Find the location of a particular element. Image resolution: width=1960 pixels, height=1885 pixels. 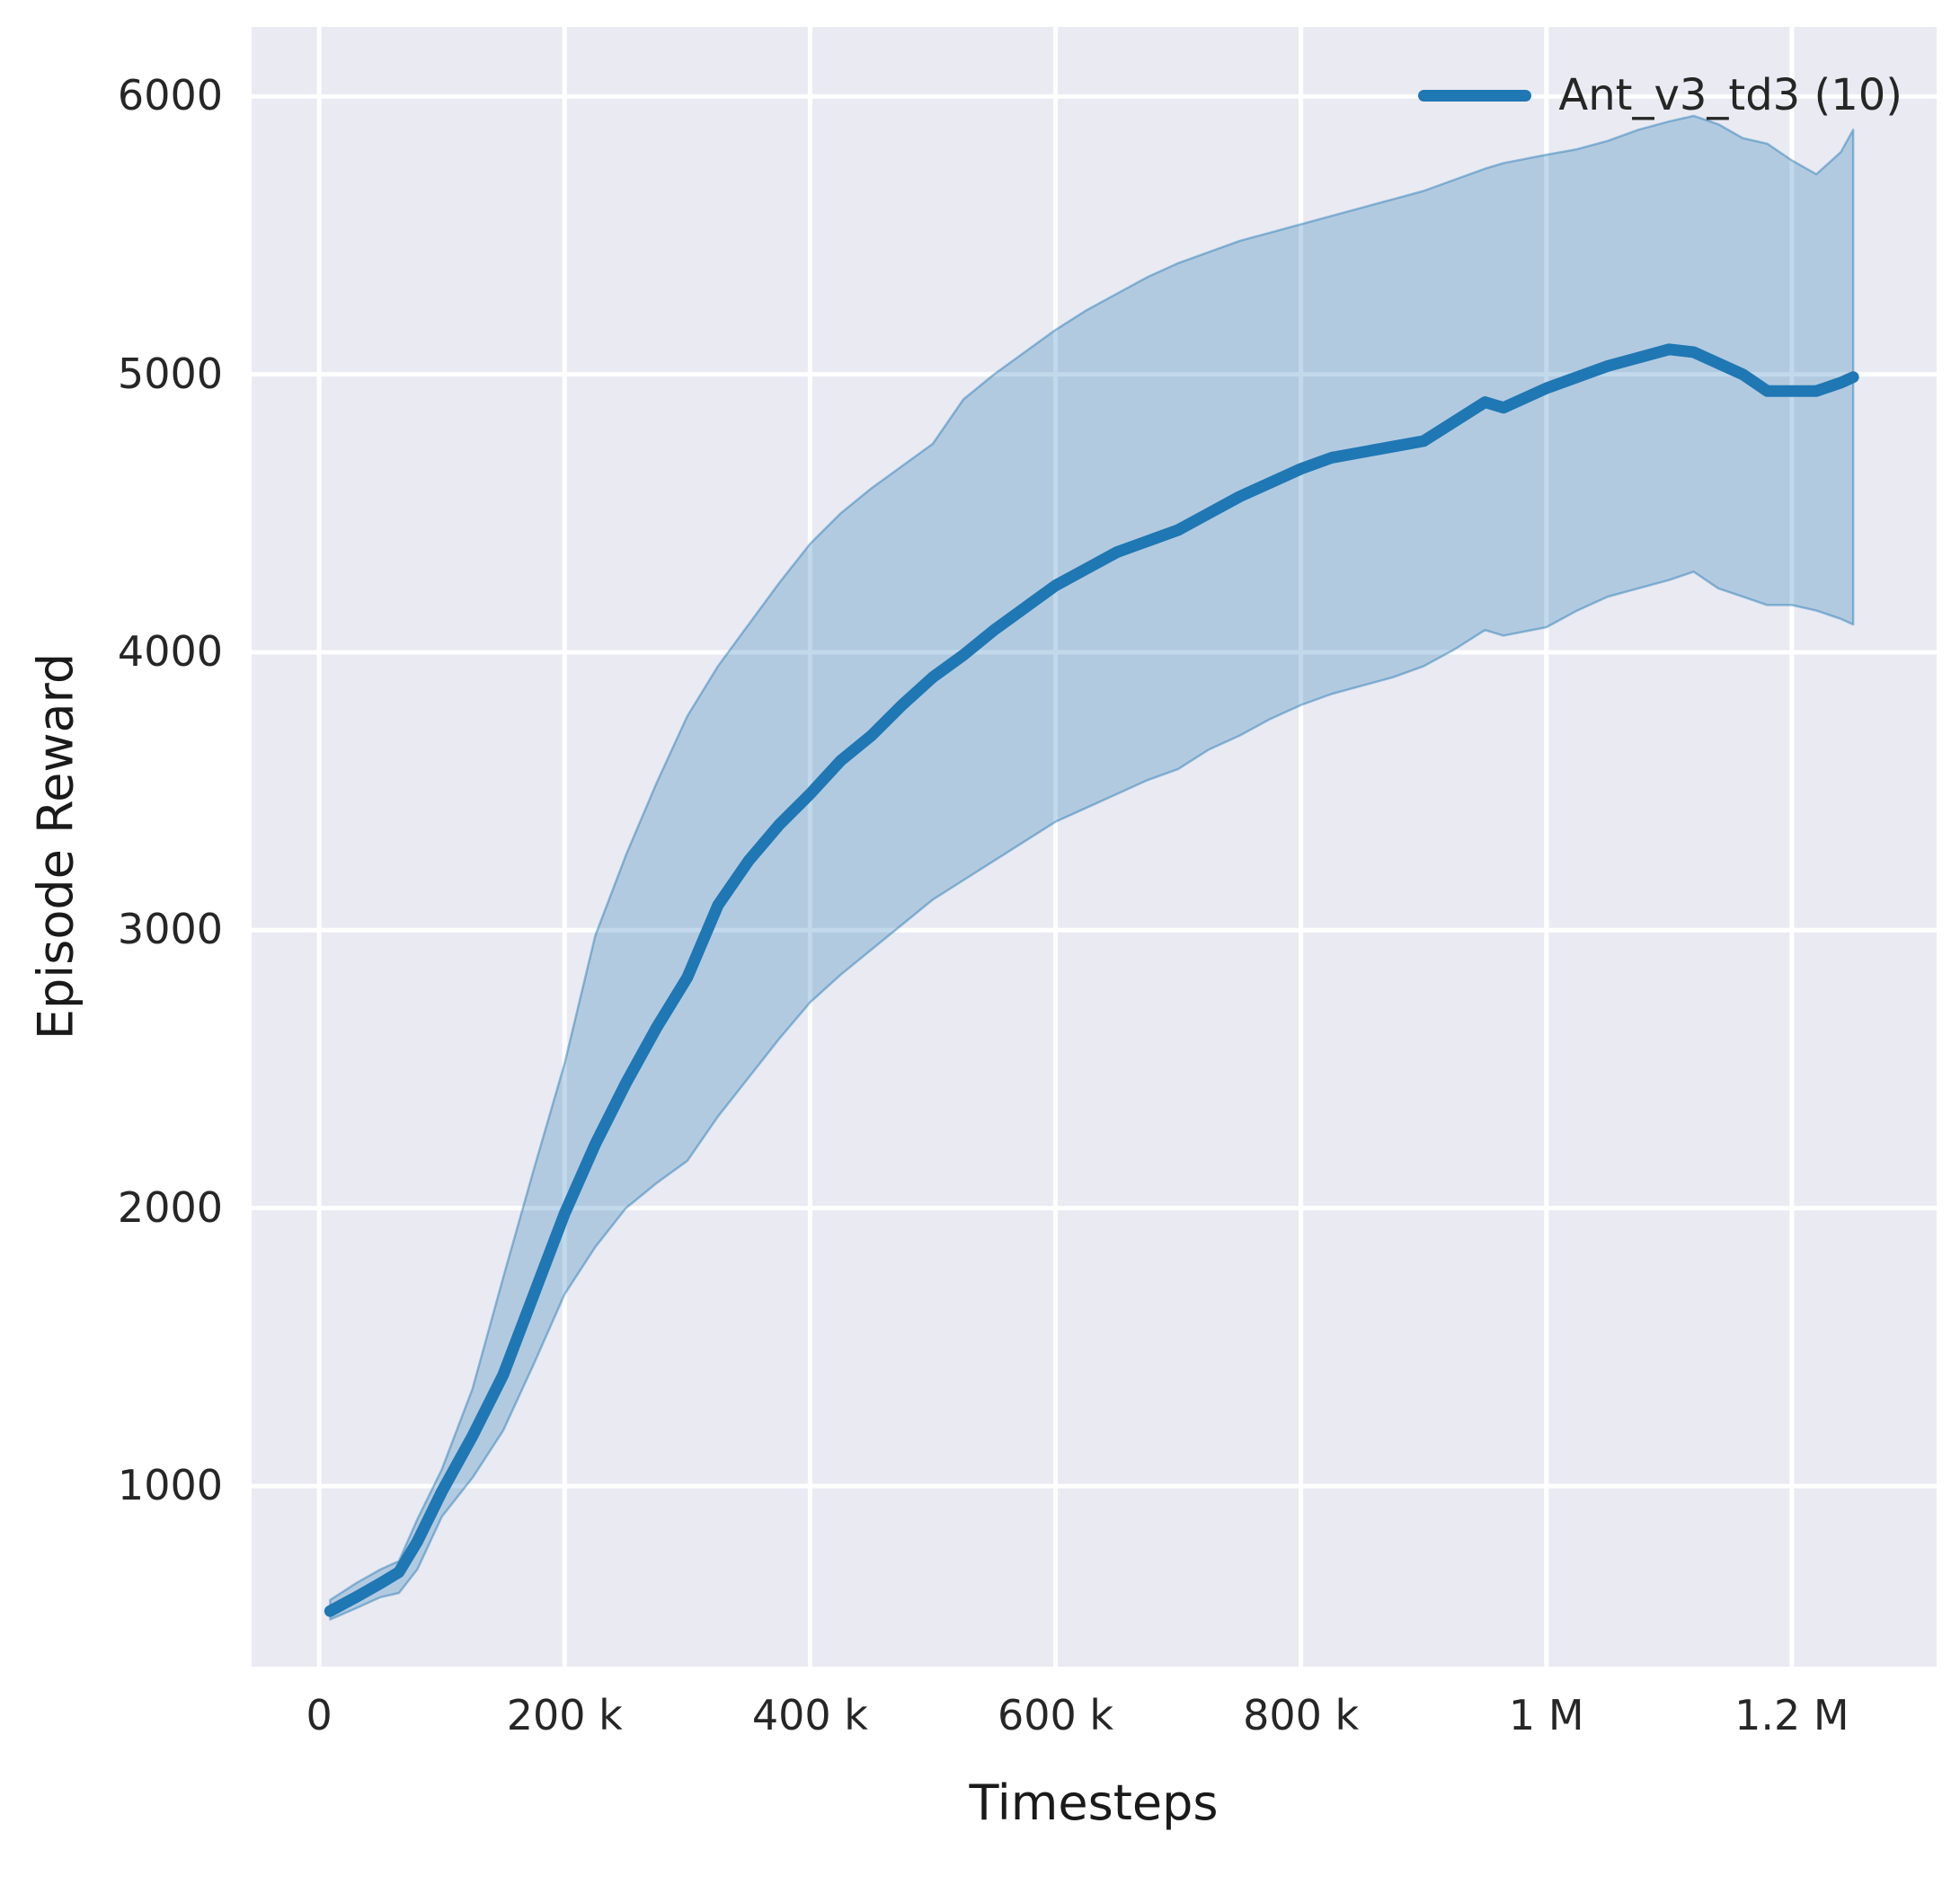

y-tick-label: 2000 is located at coordinates (170, 1207).